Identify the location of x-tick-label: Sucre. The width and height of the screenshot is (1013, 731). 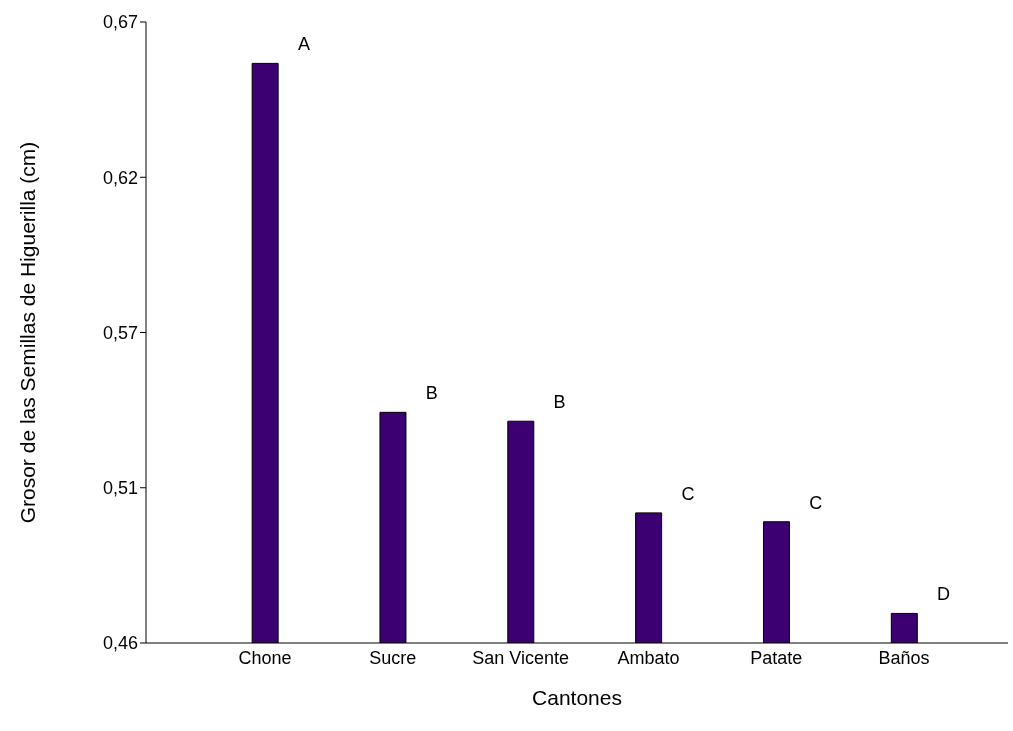
(393, 657).